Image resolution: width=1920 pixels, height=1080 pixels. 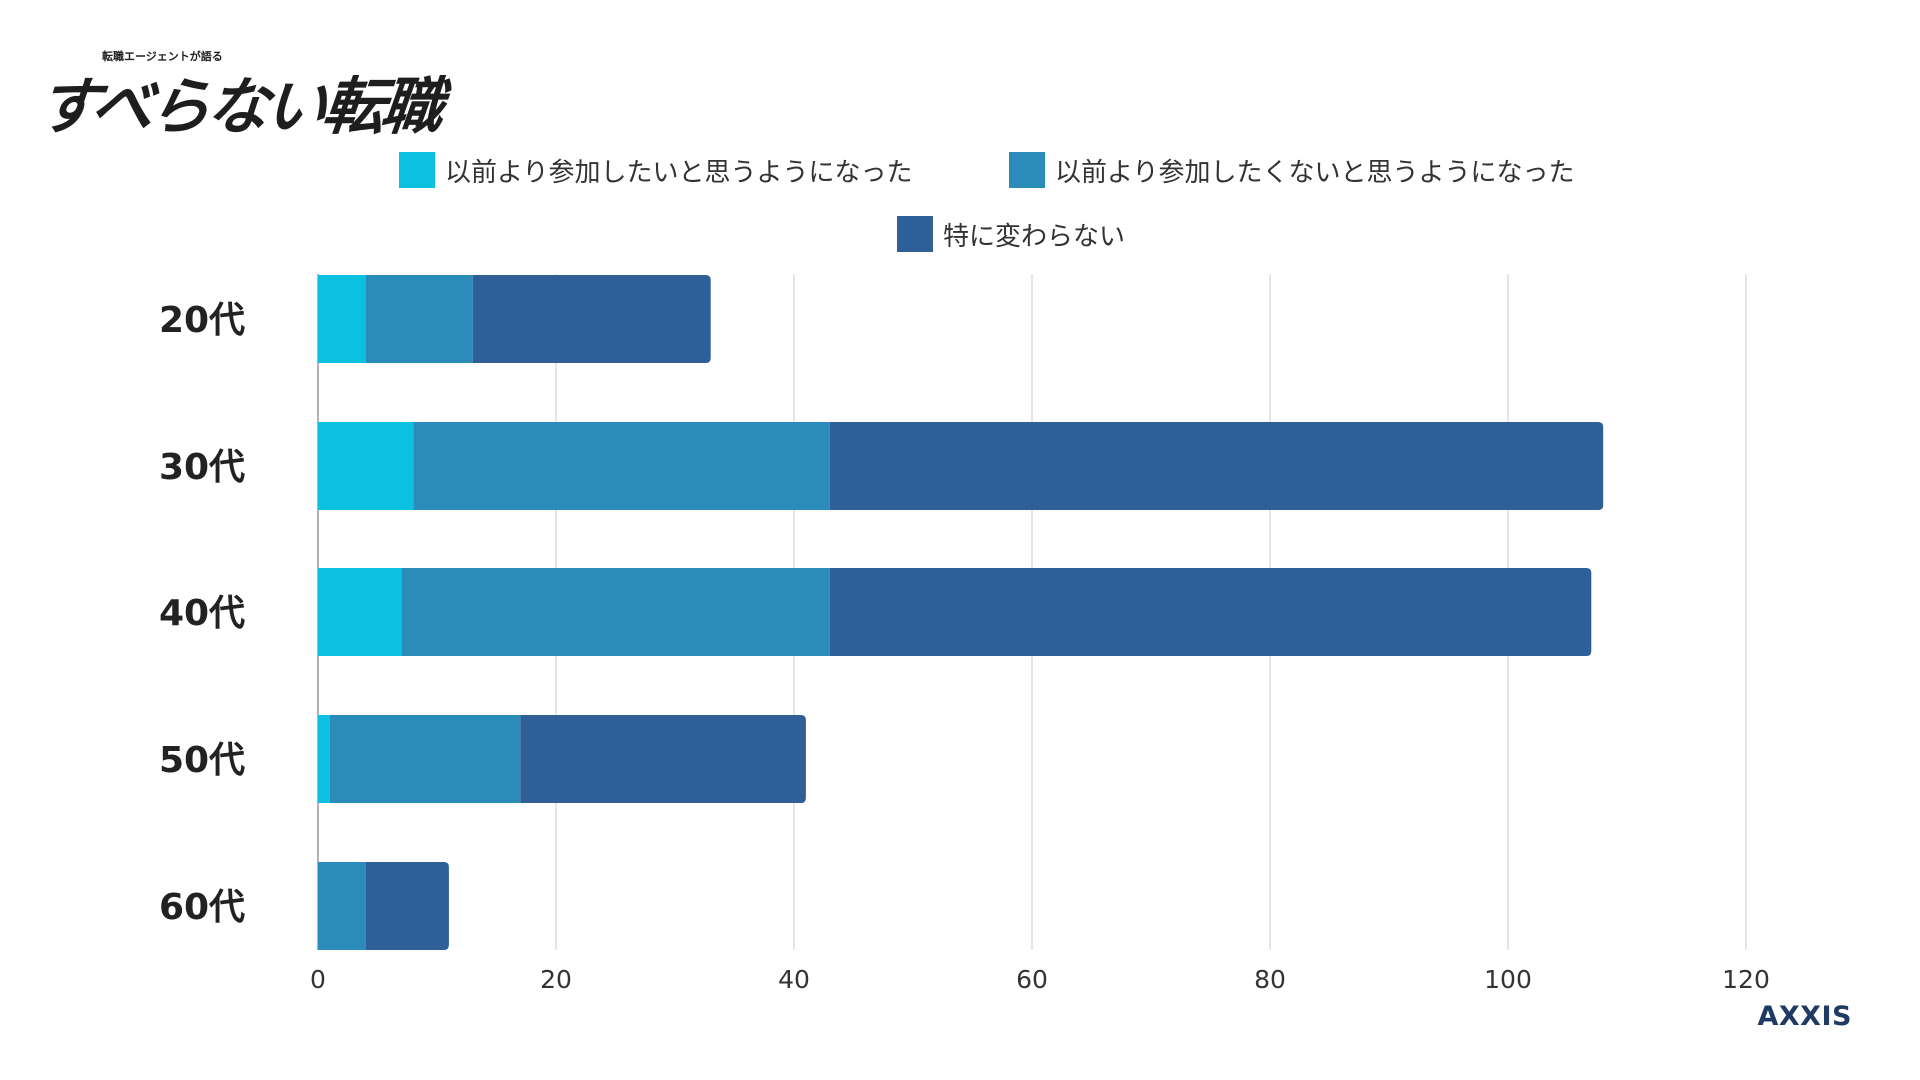 I want to click on x-tick-label: 80, so click(x=1270, y=979).